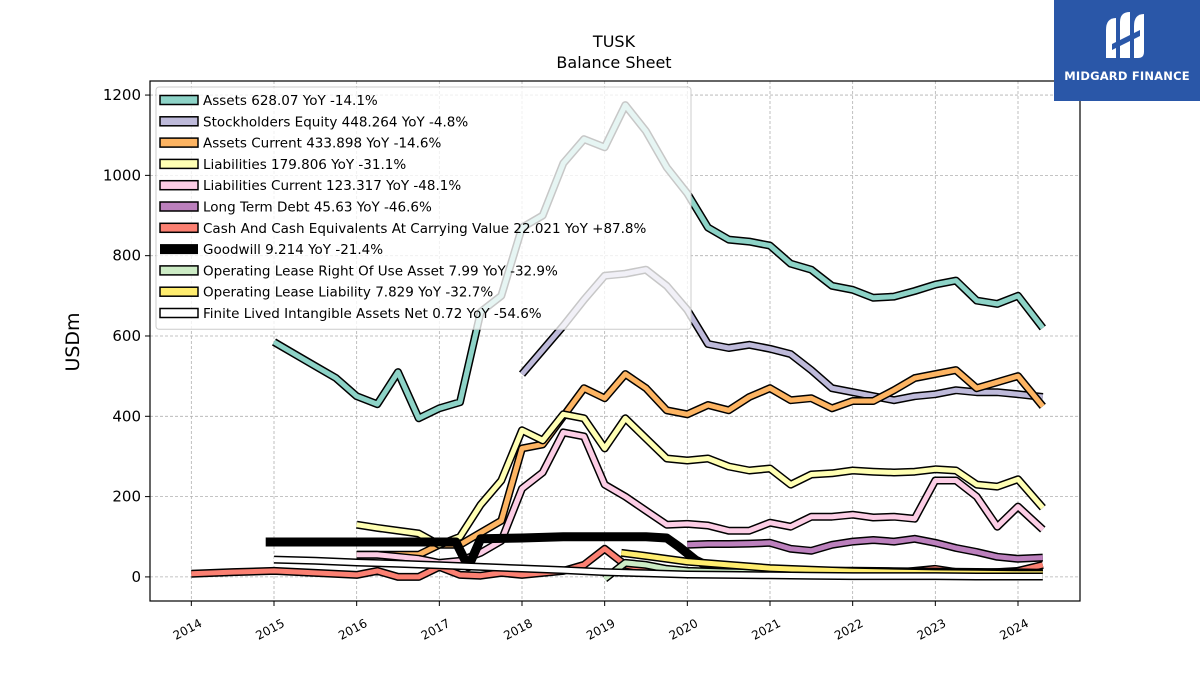  I want to click on legend-label: Liabilities 179.806 YoY -31.1%, so click(304, 165).